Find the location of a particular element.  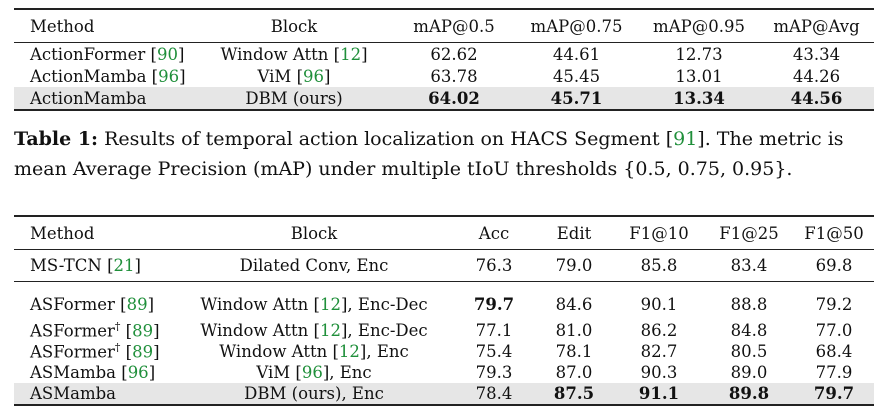

value-cell: 81.0 is located at coordinates (574, 330).